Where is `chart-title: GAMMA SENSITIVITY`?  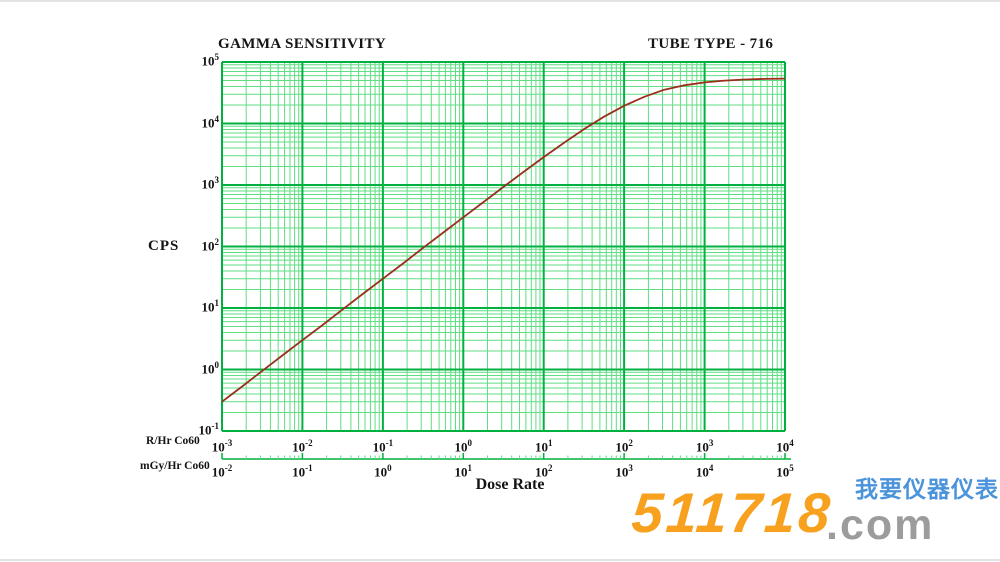
chart-title: GAMMA SENSITIVITY is located at coordinates (302, 44).